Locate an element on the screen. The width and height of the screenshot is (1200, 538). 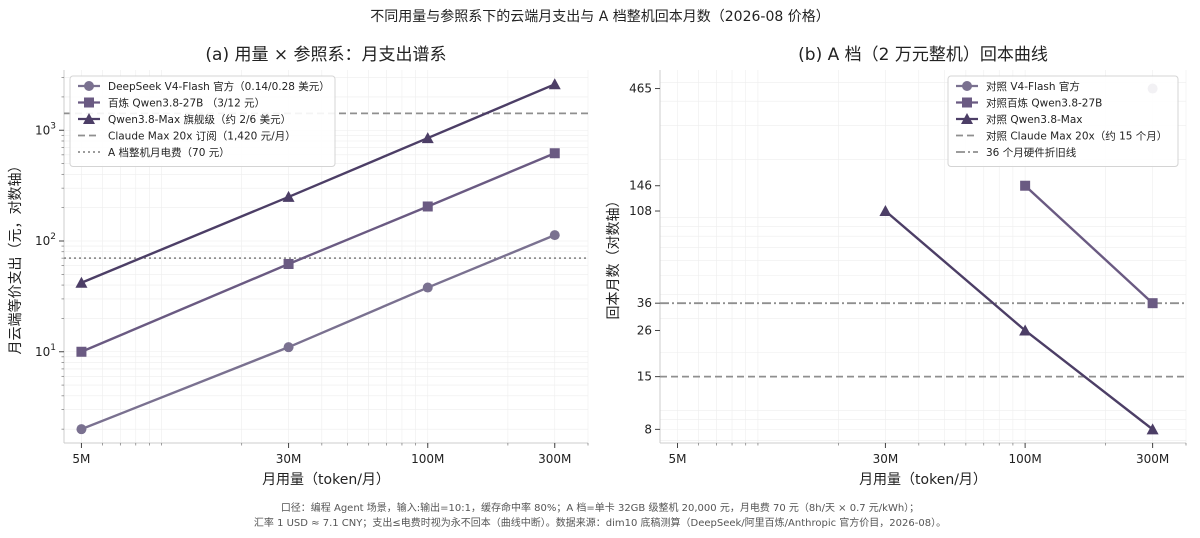
y-tick-label-26: 26 is located at coordinates (644, 330).